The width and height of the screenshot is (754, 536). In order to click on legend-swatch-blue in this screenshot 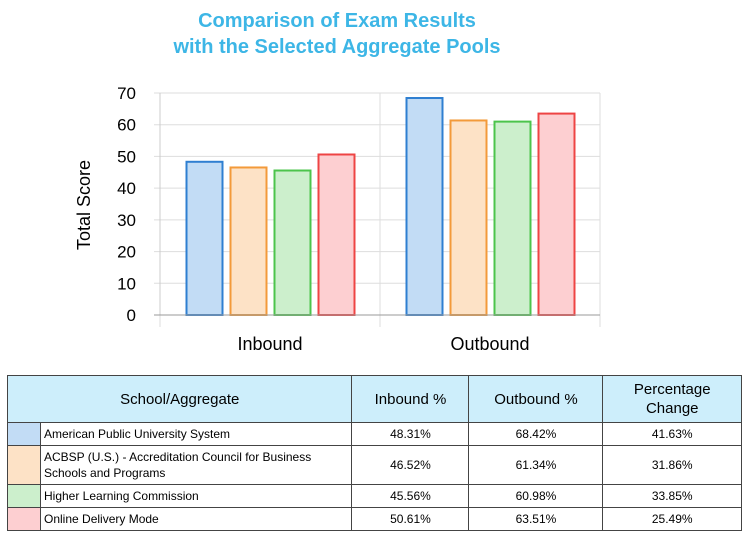, I will do `click(24, 434)`.